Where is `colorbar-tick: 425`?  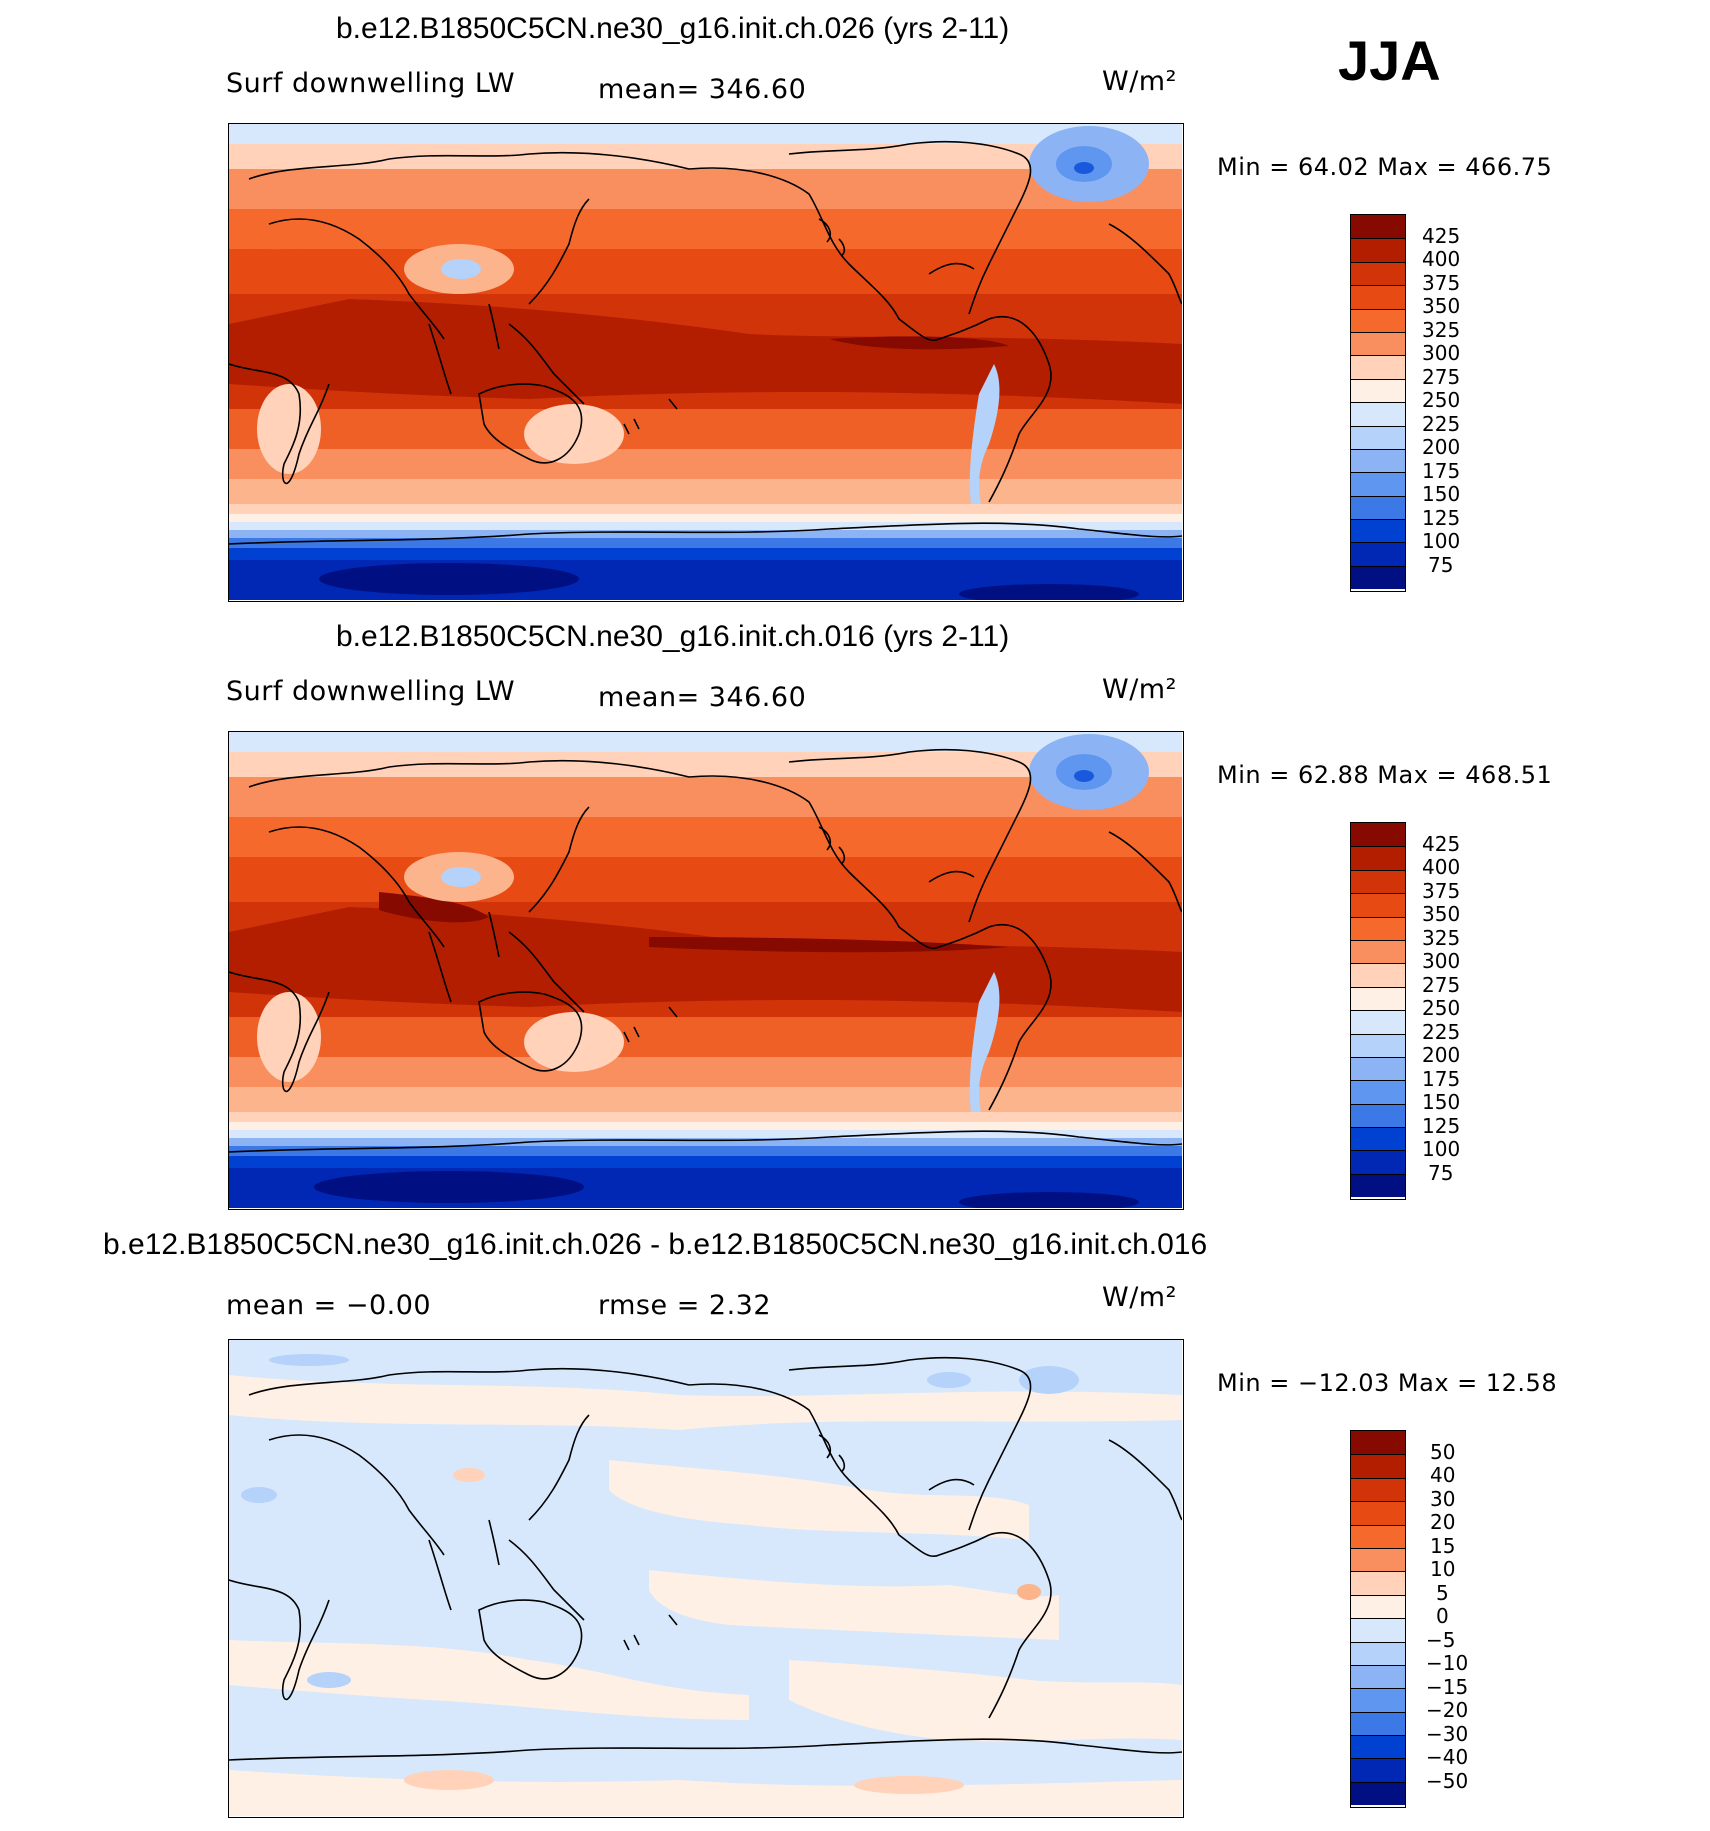
colorbar-tick: 425 is located at coordinates (1441, 236).